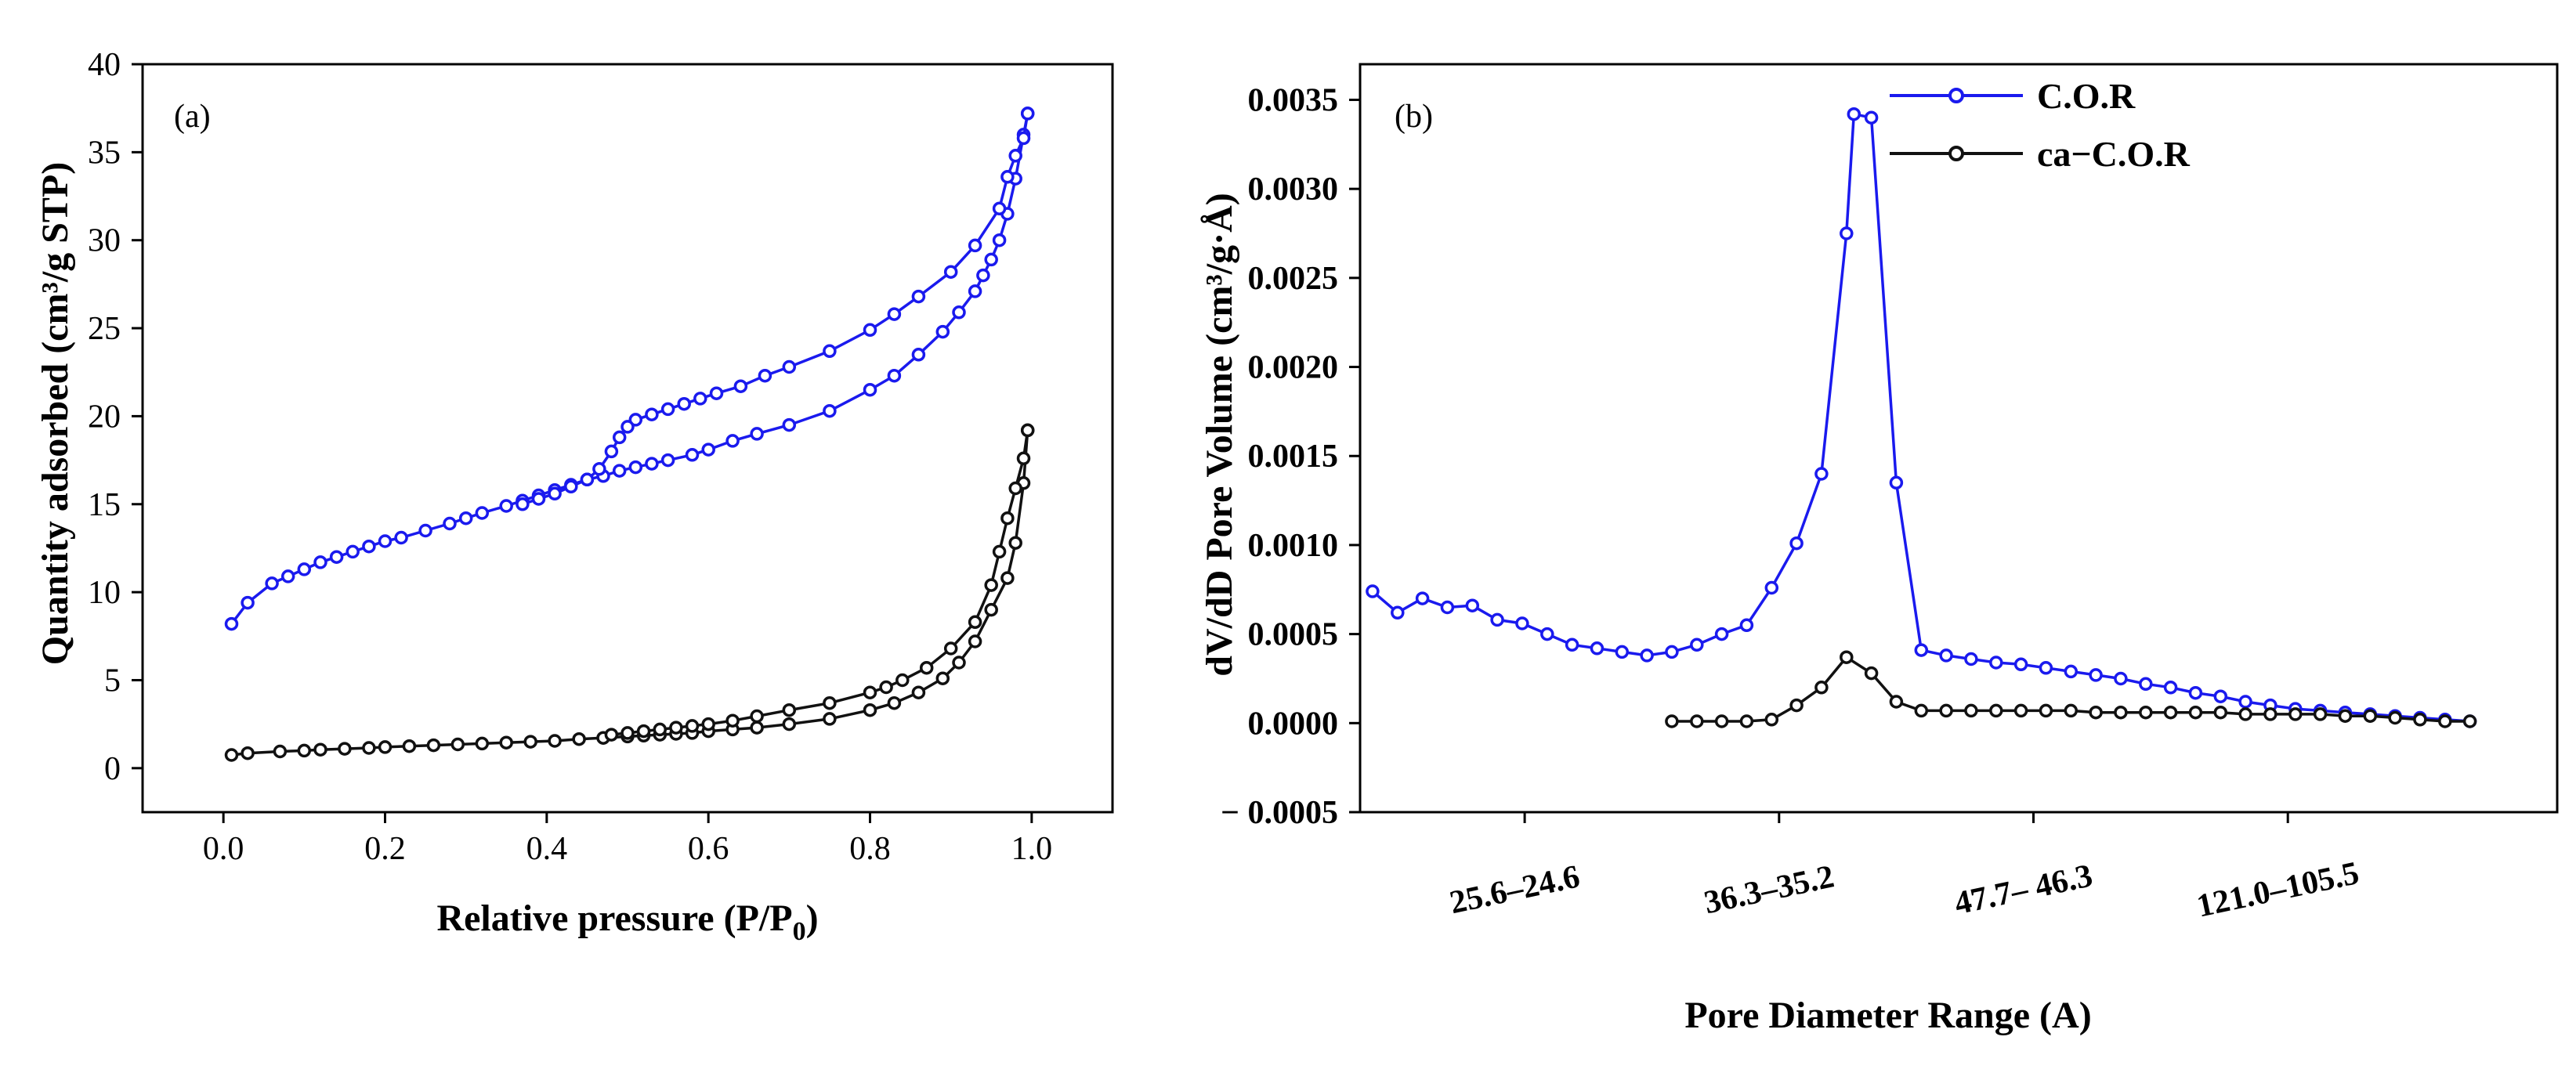 The height and width of the screenshot is (1080, 2576). I want to click on y-tick-label-b: − 0.0005, so click(1279, 813).